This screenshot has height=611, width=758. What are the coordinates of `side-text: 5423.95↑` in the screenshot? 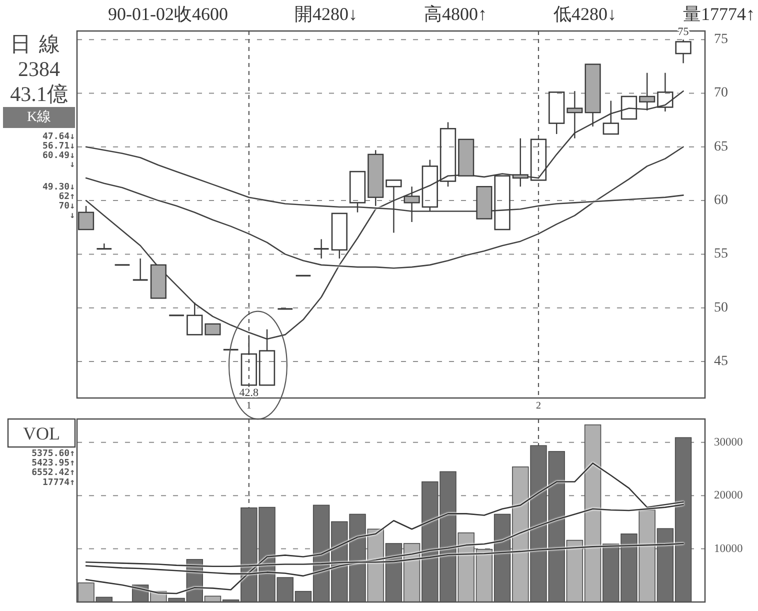 It's located at (53, 463).